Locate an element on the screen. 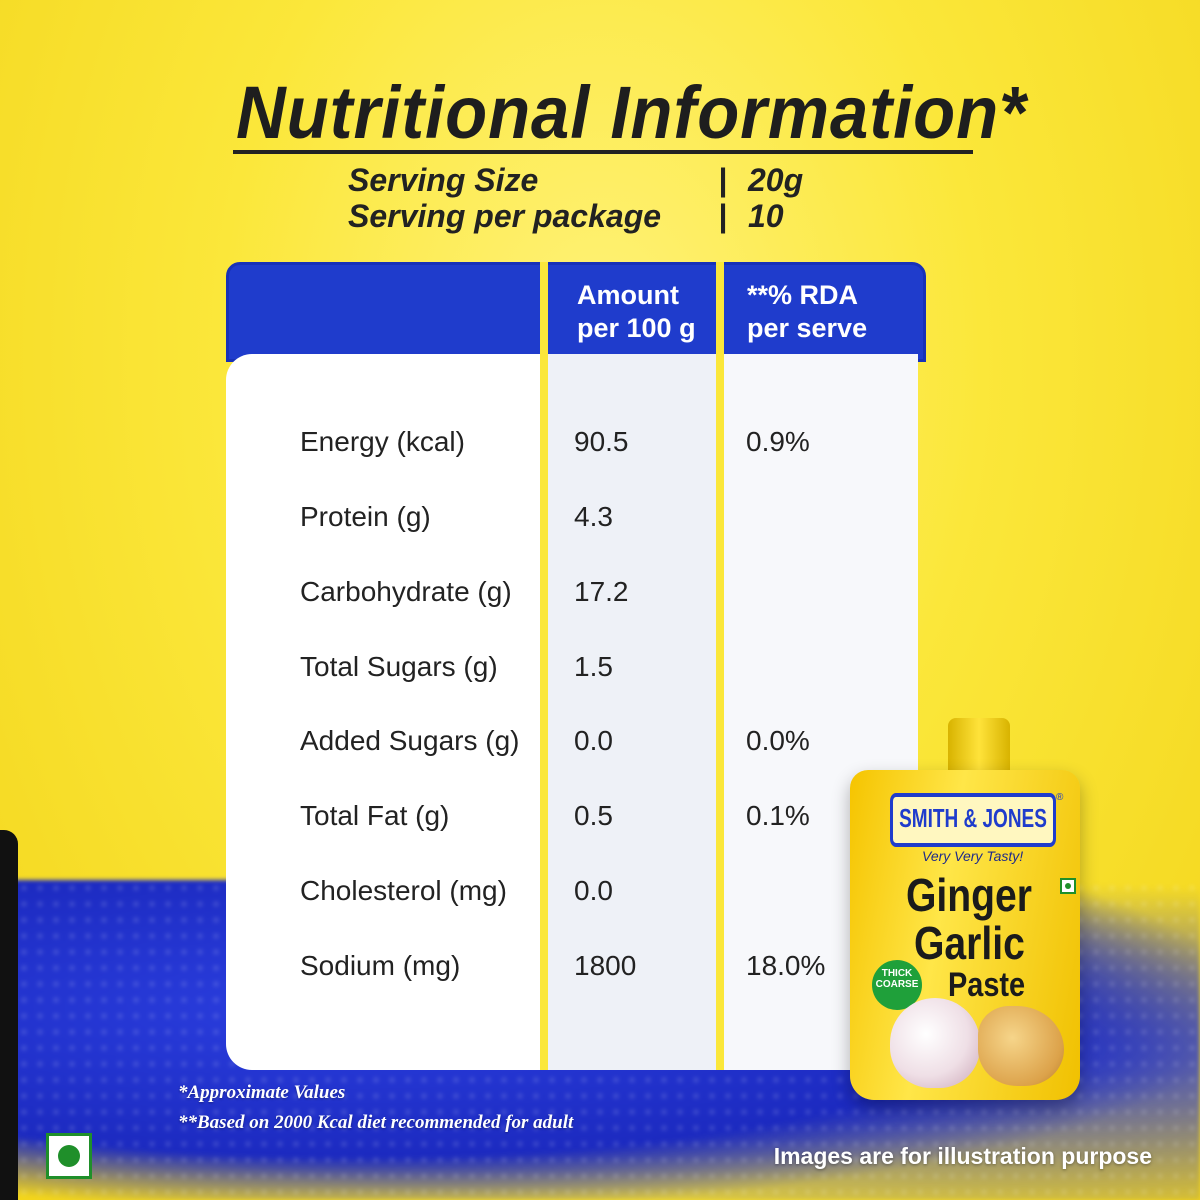 The height and width of the screenshot is (1200, 1200). nutrient-amount: 1800 is located at coordinates (605, 965).